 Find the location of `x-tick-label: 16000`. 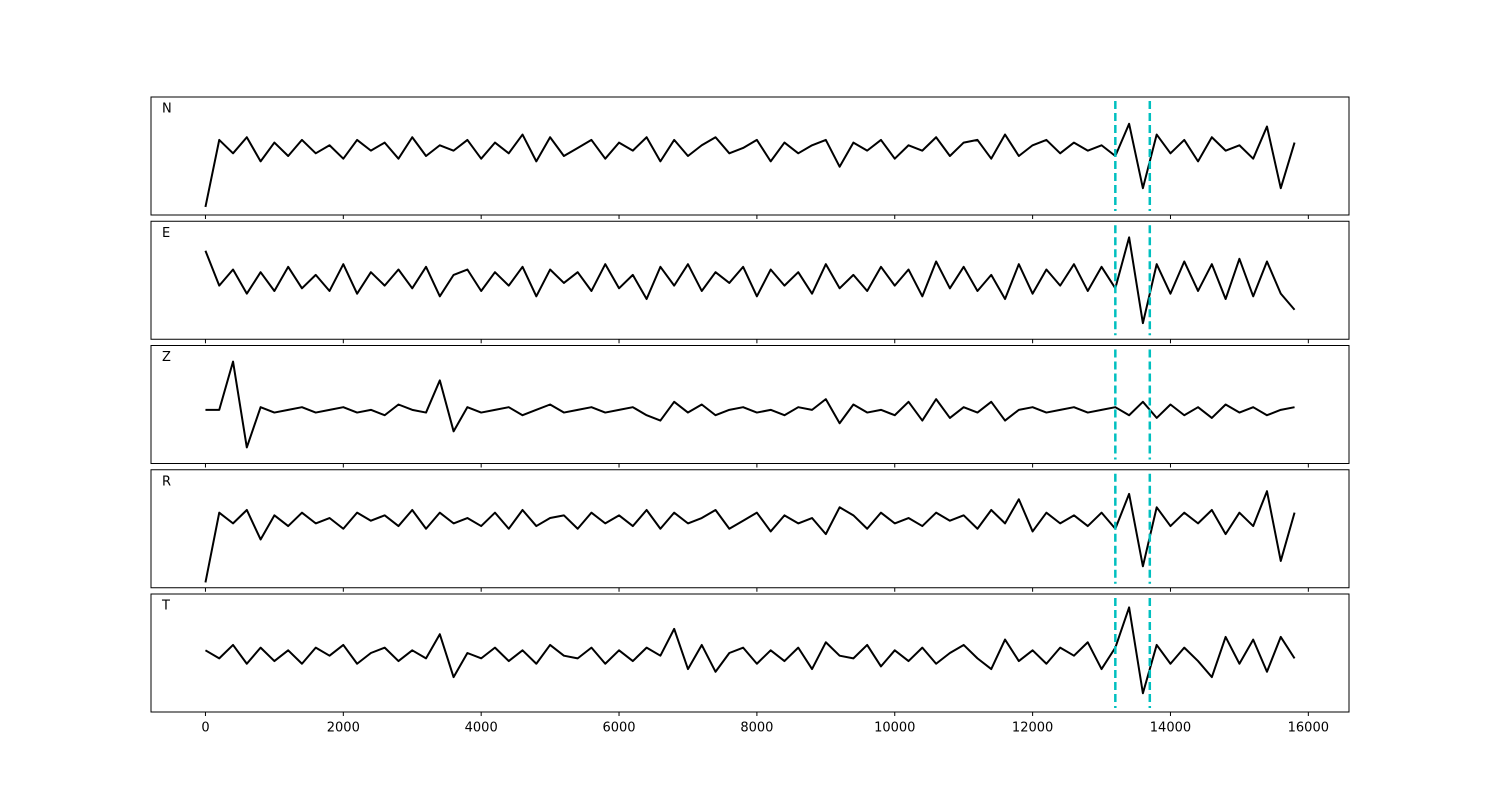

x-tick-label: 16000 is located at coordinates (1308, 728).